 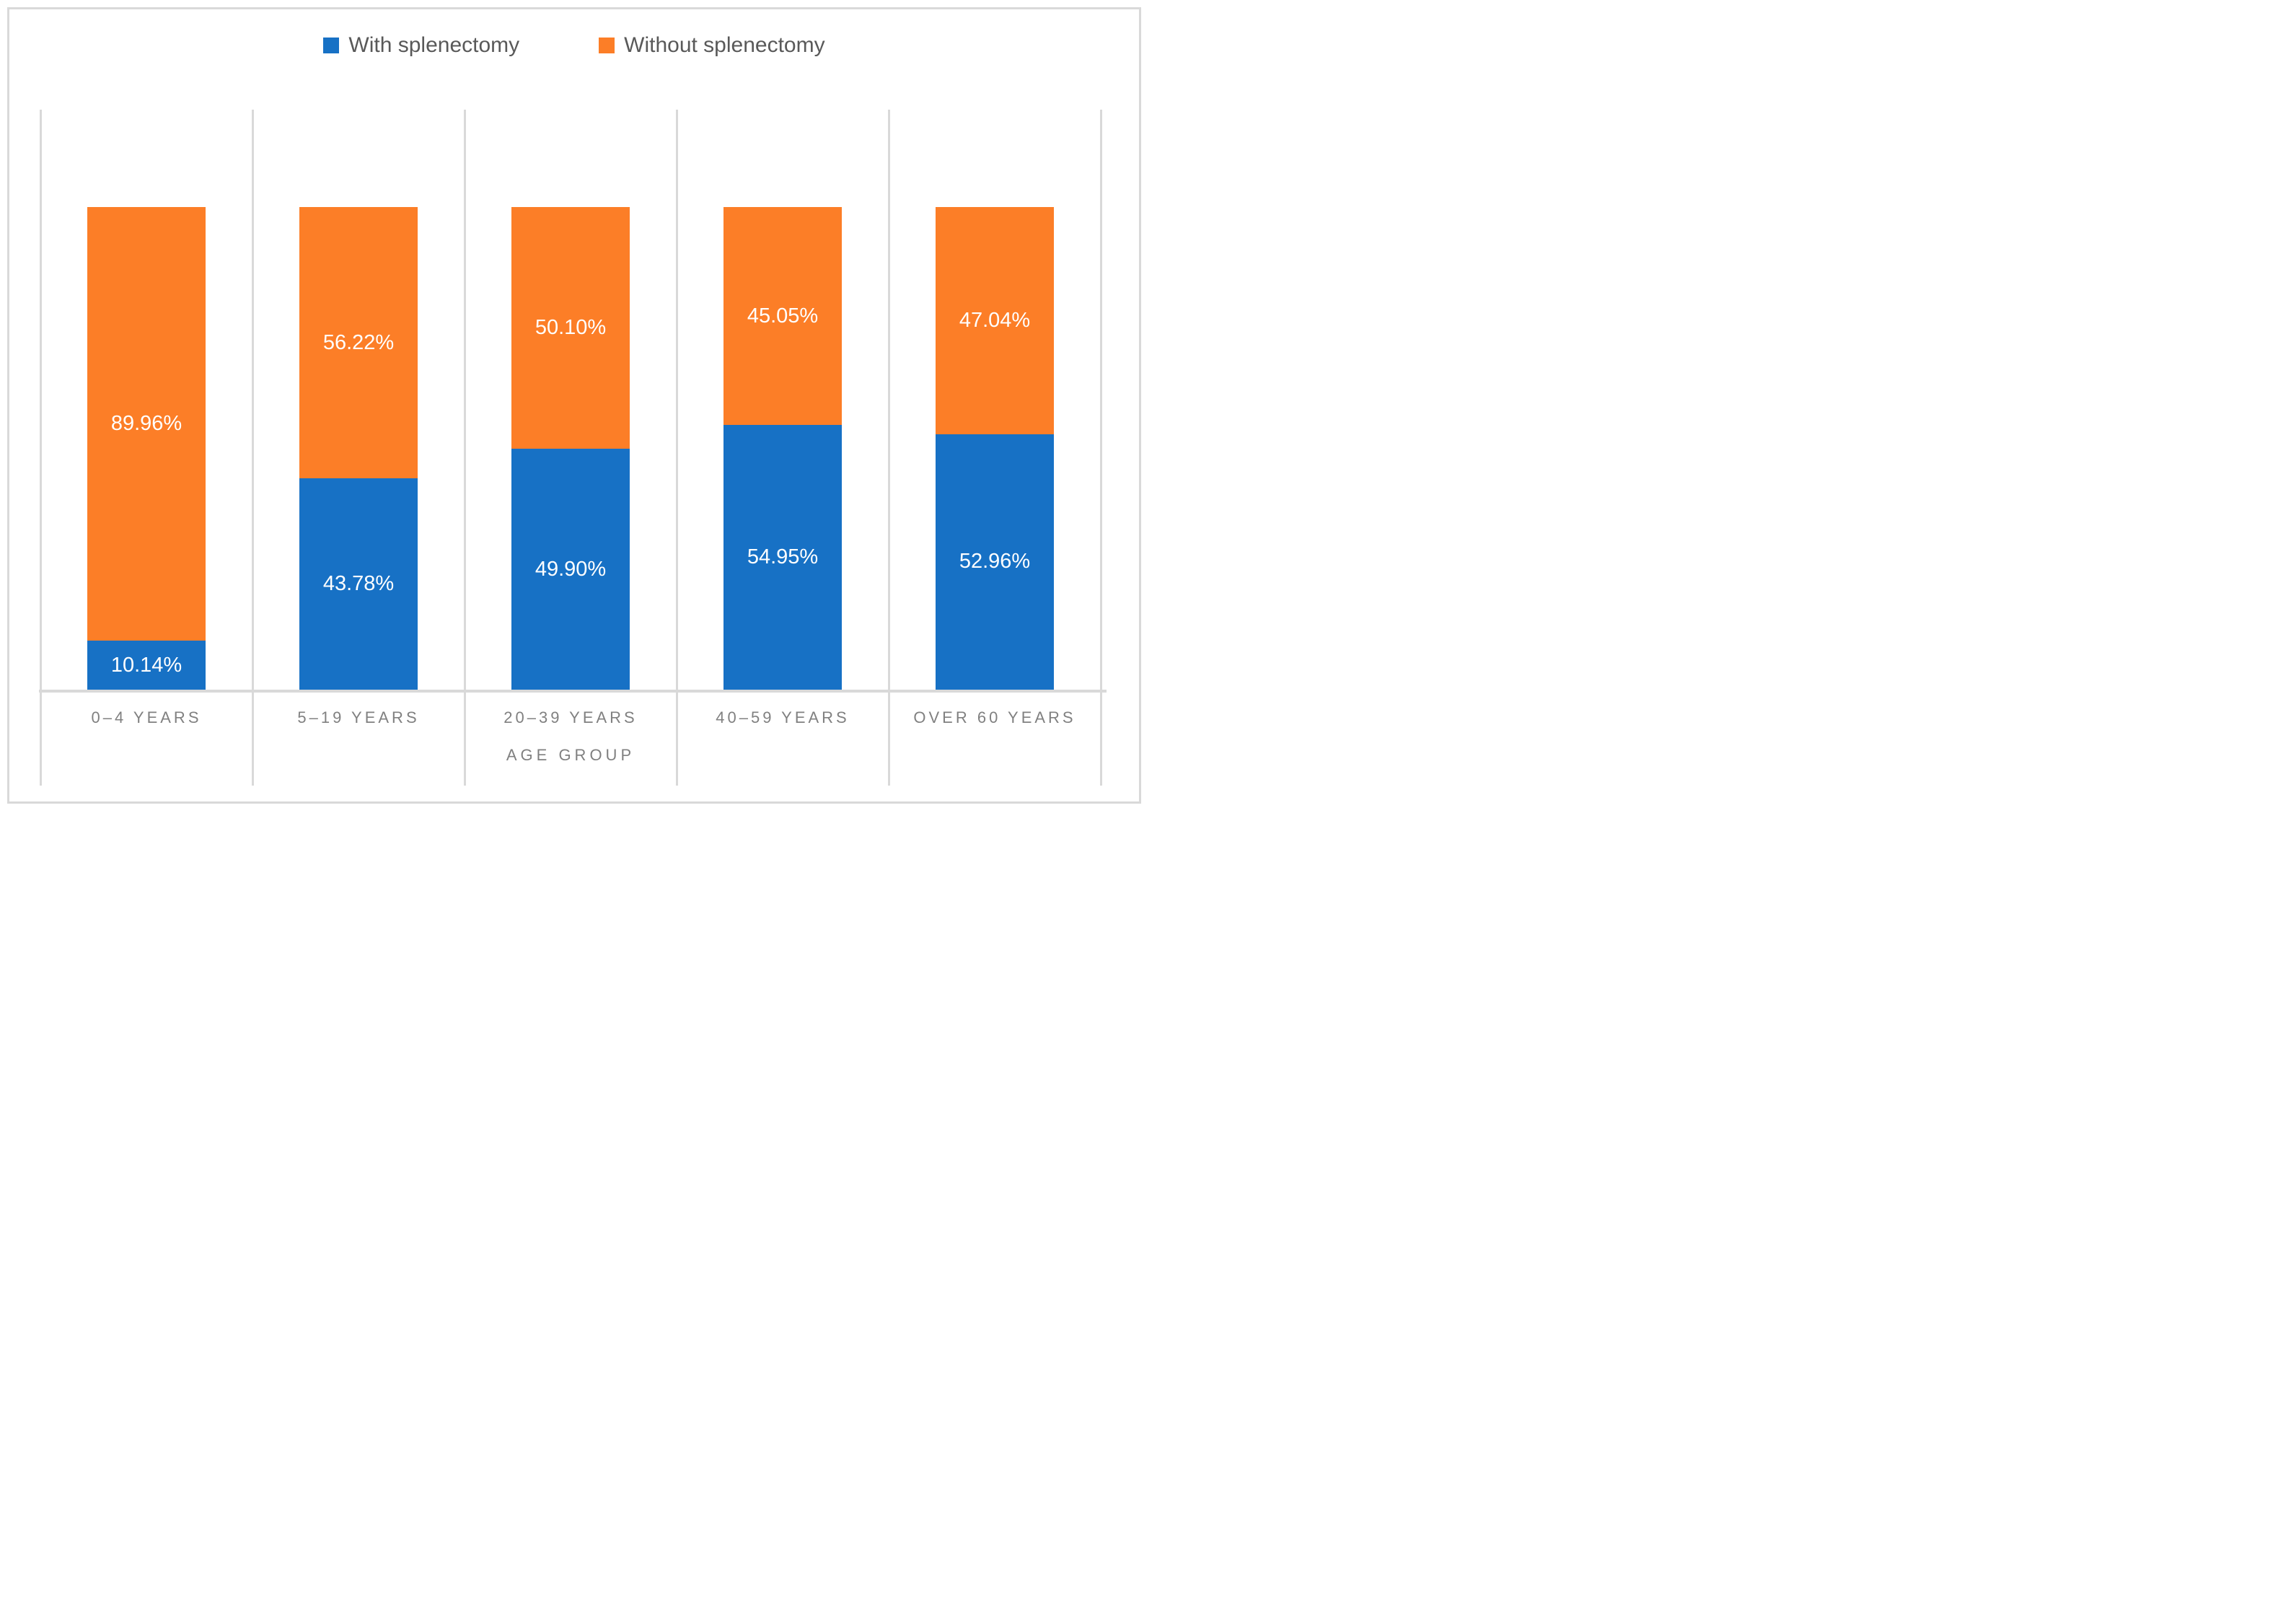 I want to click on category-slot: 50.10% 49.90%, so click(x=571, y=400).